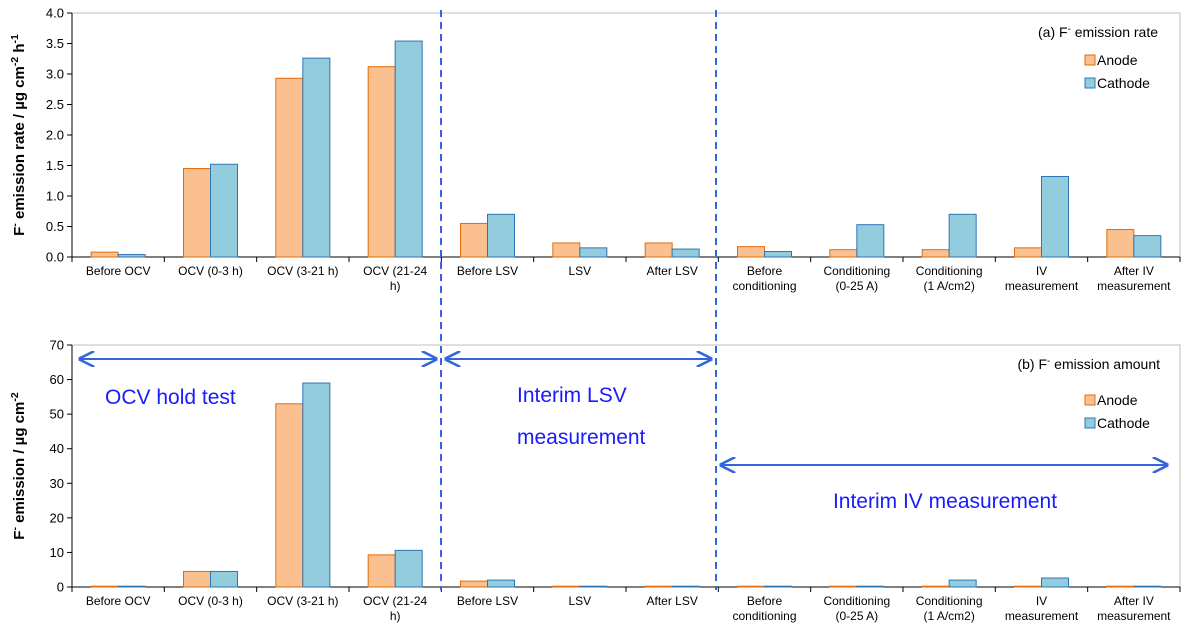 Image resolution: width=1182 pixels, height=636 pixels. Describe the element at coordinates (57, 345) in the screenshot. I see `y-tick-label: 70` at that location.